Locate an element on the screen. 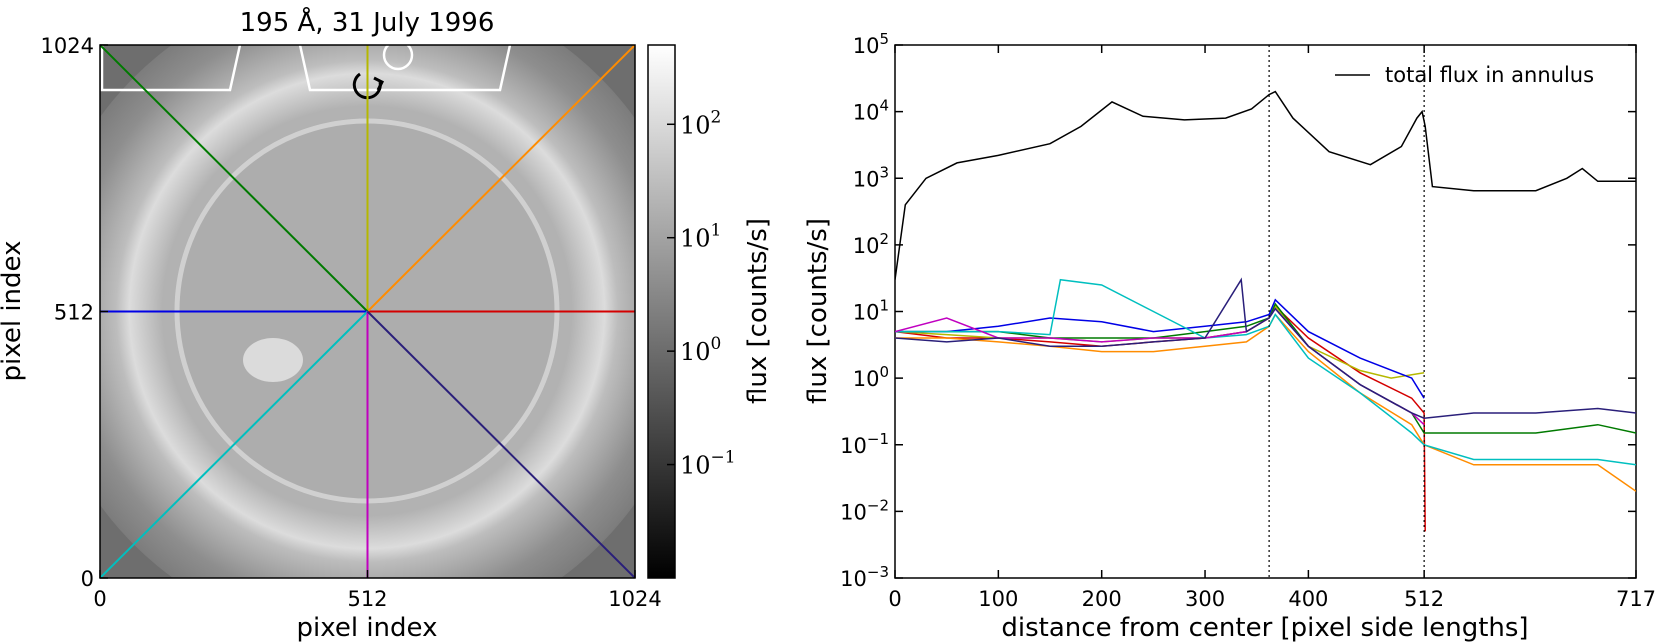 The height and width of the screenshot is (644, 1660). ray-south-east is located at coordinates (500, 444).